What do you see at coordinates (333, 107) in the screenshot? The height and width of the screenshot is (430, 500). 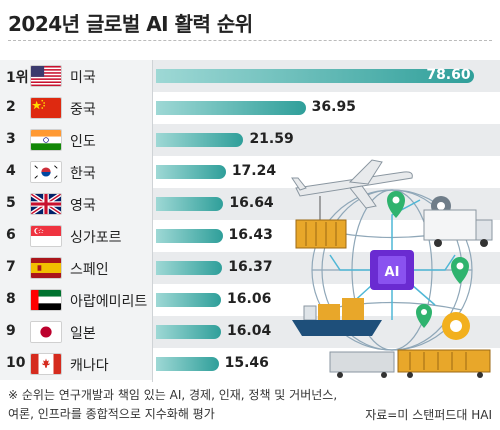 I see `data-label: 36.95` at bounding box center [333, 107].